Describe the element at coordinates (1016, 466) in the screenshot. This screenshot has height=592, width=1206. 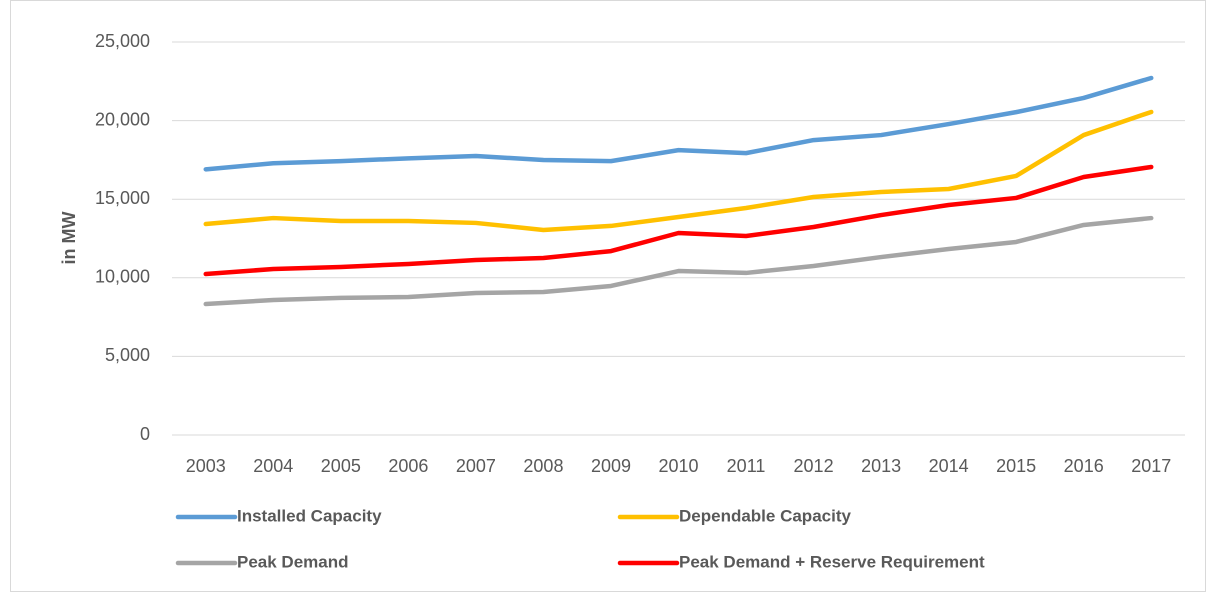
I see `x-tick-label: 2015` at that location.